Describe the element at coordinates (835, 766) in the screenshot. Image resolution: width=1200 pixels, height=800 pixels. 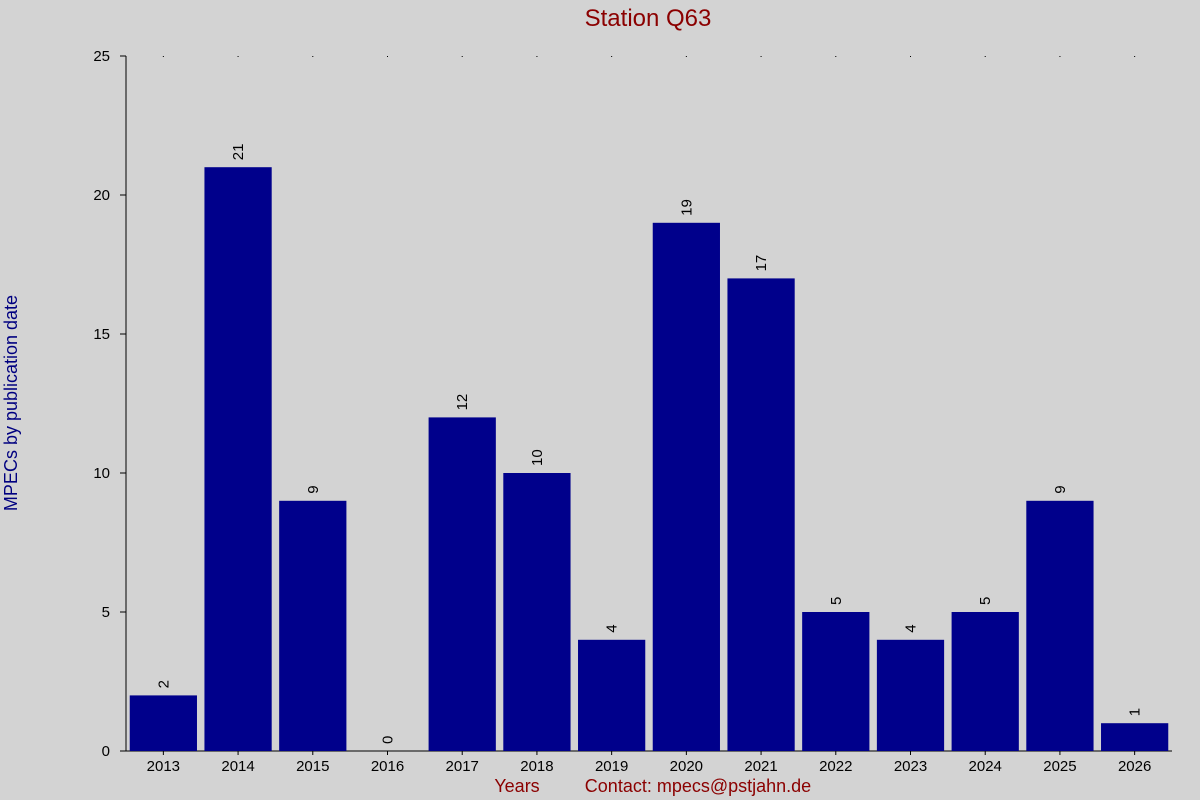
I see `x-tick-label: 2022` at that location.